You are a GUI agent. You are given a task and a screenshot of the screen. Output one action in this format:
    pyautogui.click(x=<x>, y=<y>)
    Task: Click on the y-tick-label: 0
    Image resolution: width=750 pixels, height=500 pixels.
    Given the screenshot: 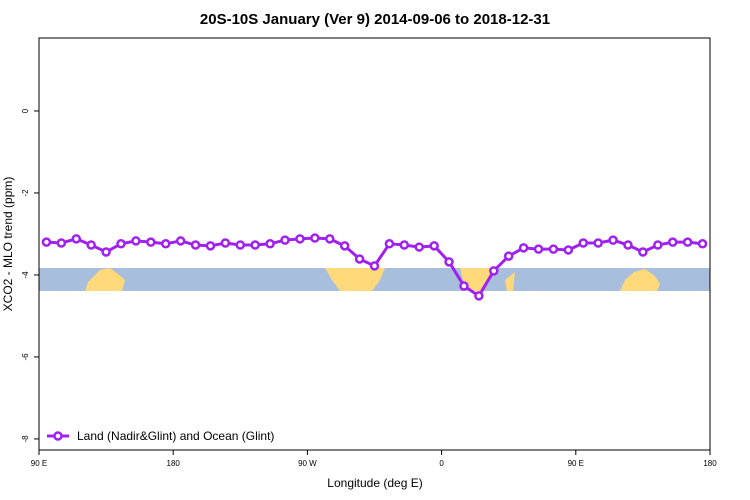 What is the action you would take?
    pyautogui.click(x=25, y=110)
    